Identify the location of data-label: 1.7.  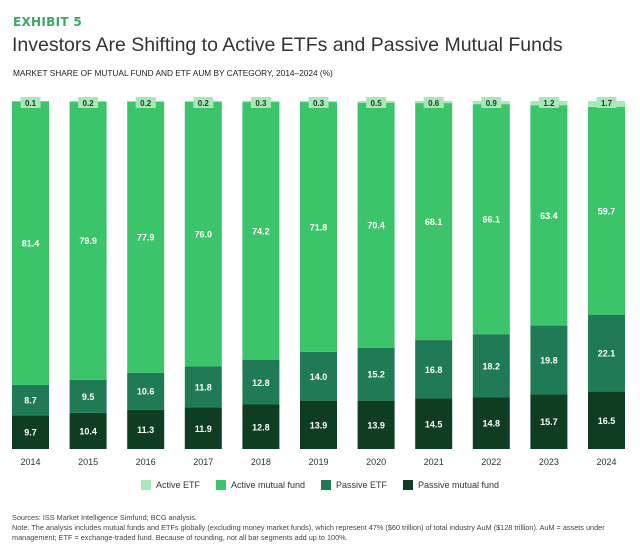
(607, 103).